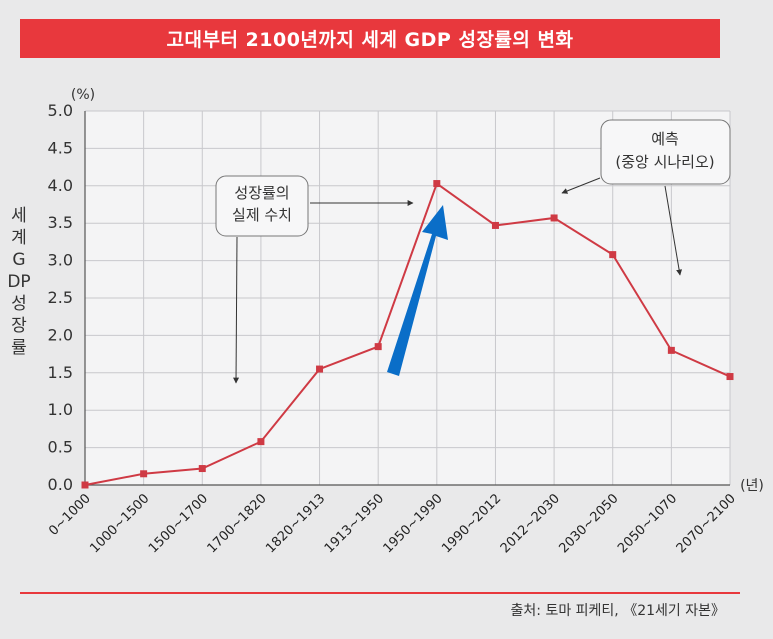  What do you see at coordinates (178, 523) in the screenshot?
I see `x-tick-label: 1500~1700` at bounding box center [178, 523].